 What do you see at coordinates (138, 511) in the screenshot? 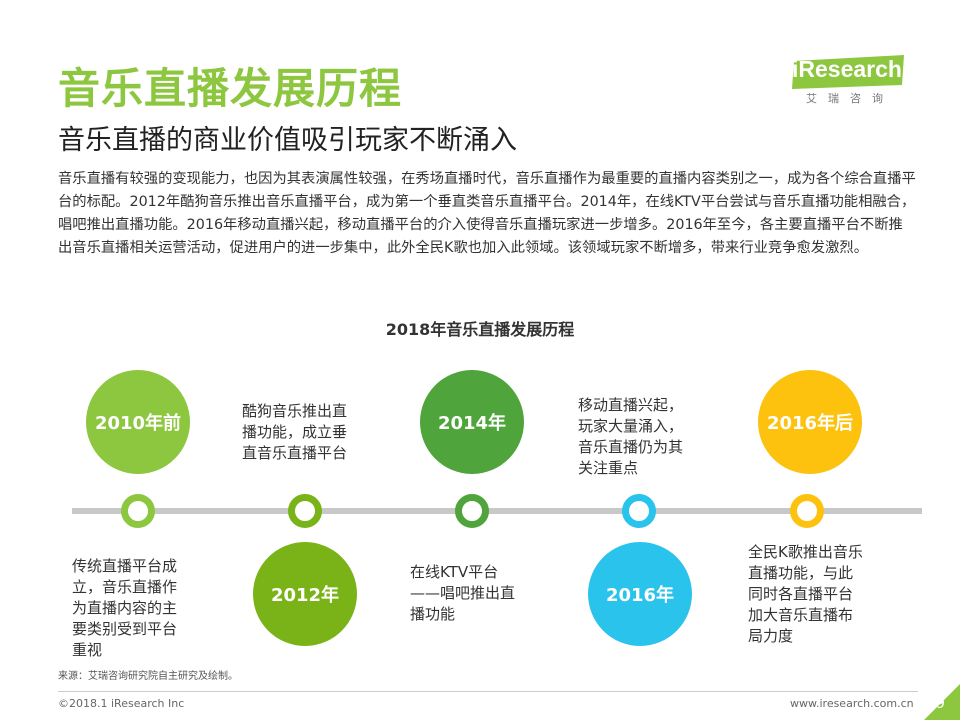
I see `timeline-node-2010` at bounding box center [138, 511].